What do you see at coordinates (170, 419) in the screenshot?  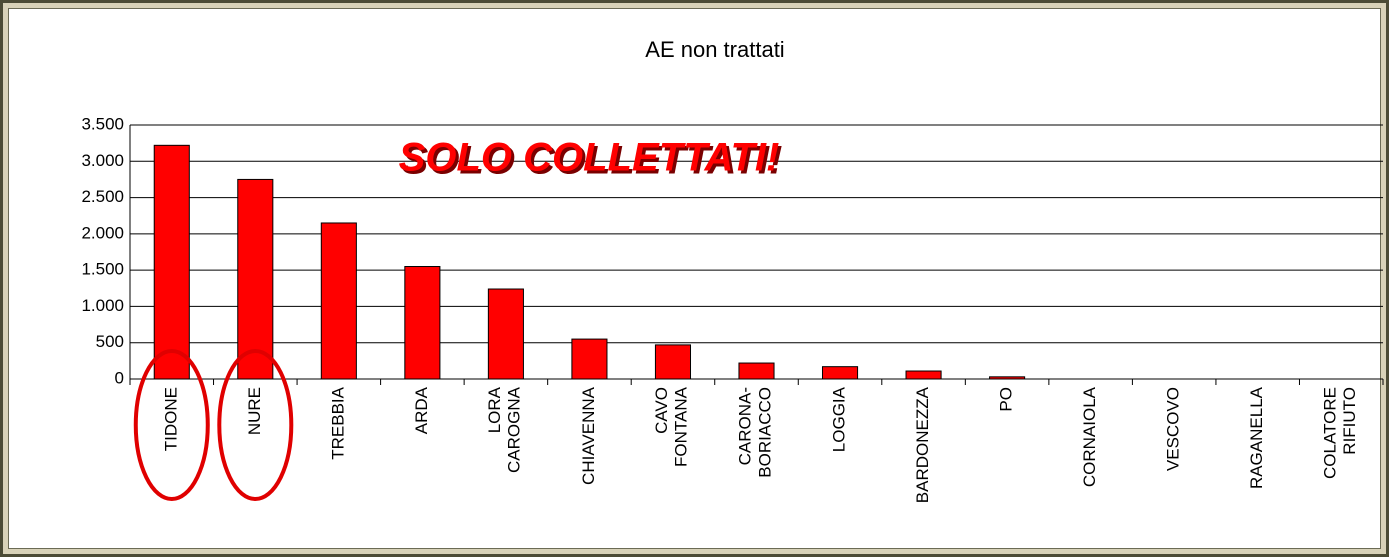 I see `x-tick-label: TIDONE` at bounding box center [170, 419].